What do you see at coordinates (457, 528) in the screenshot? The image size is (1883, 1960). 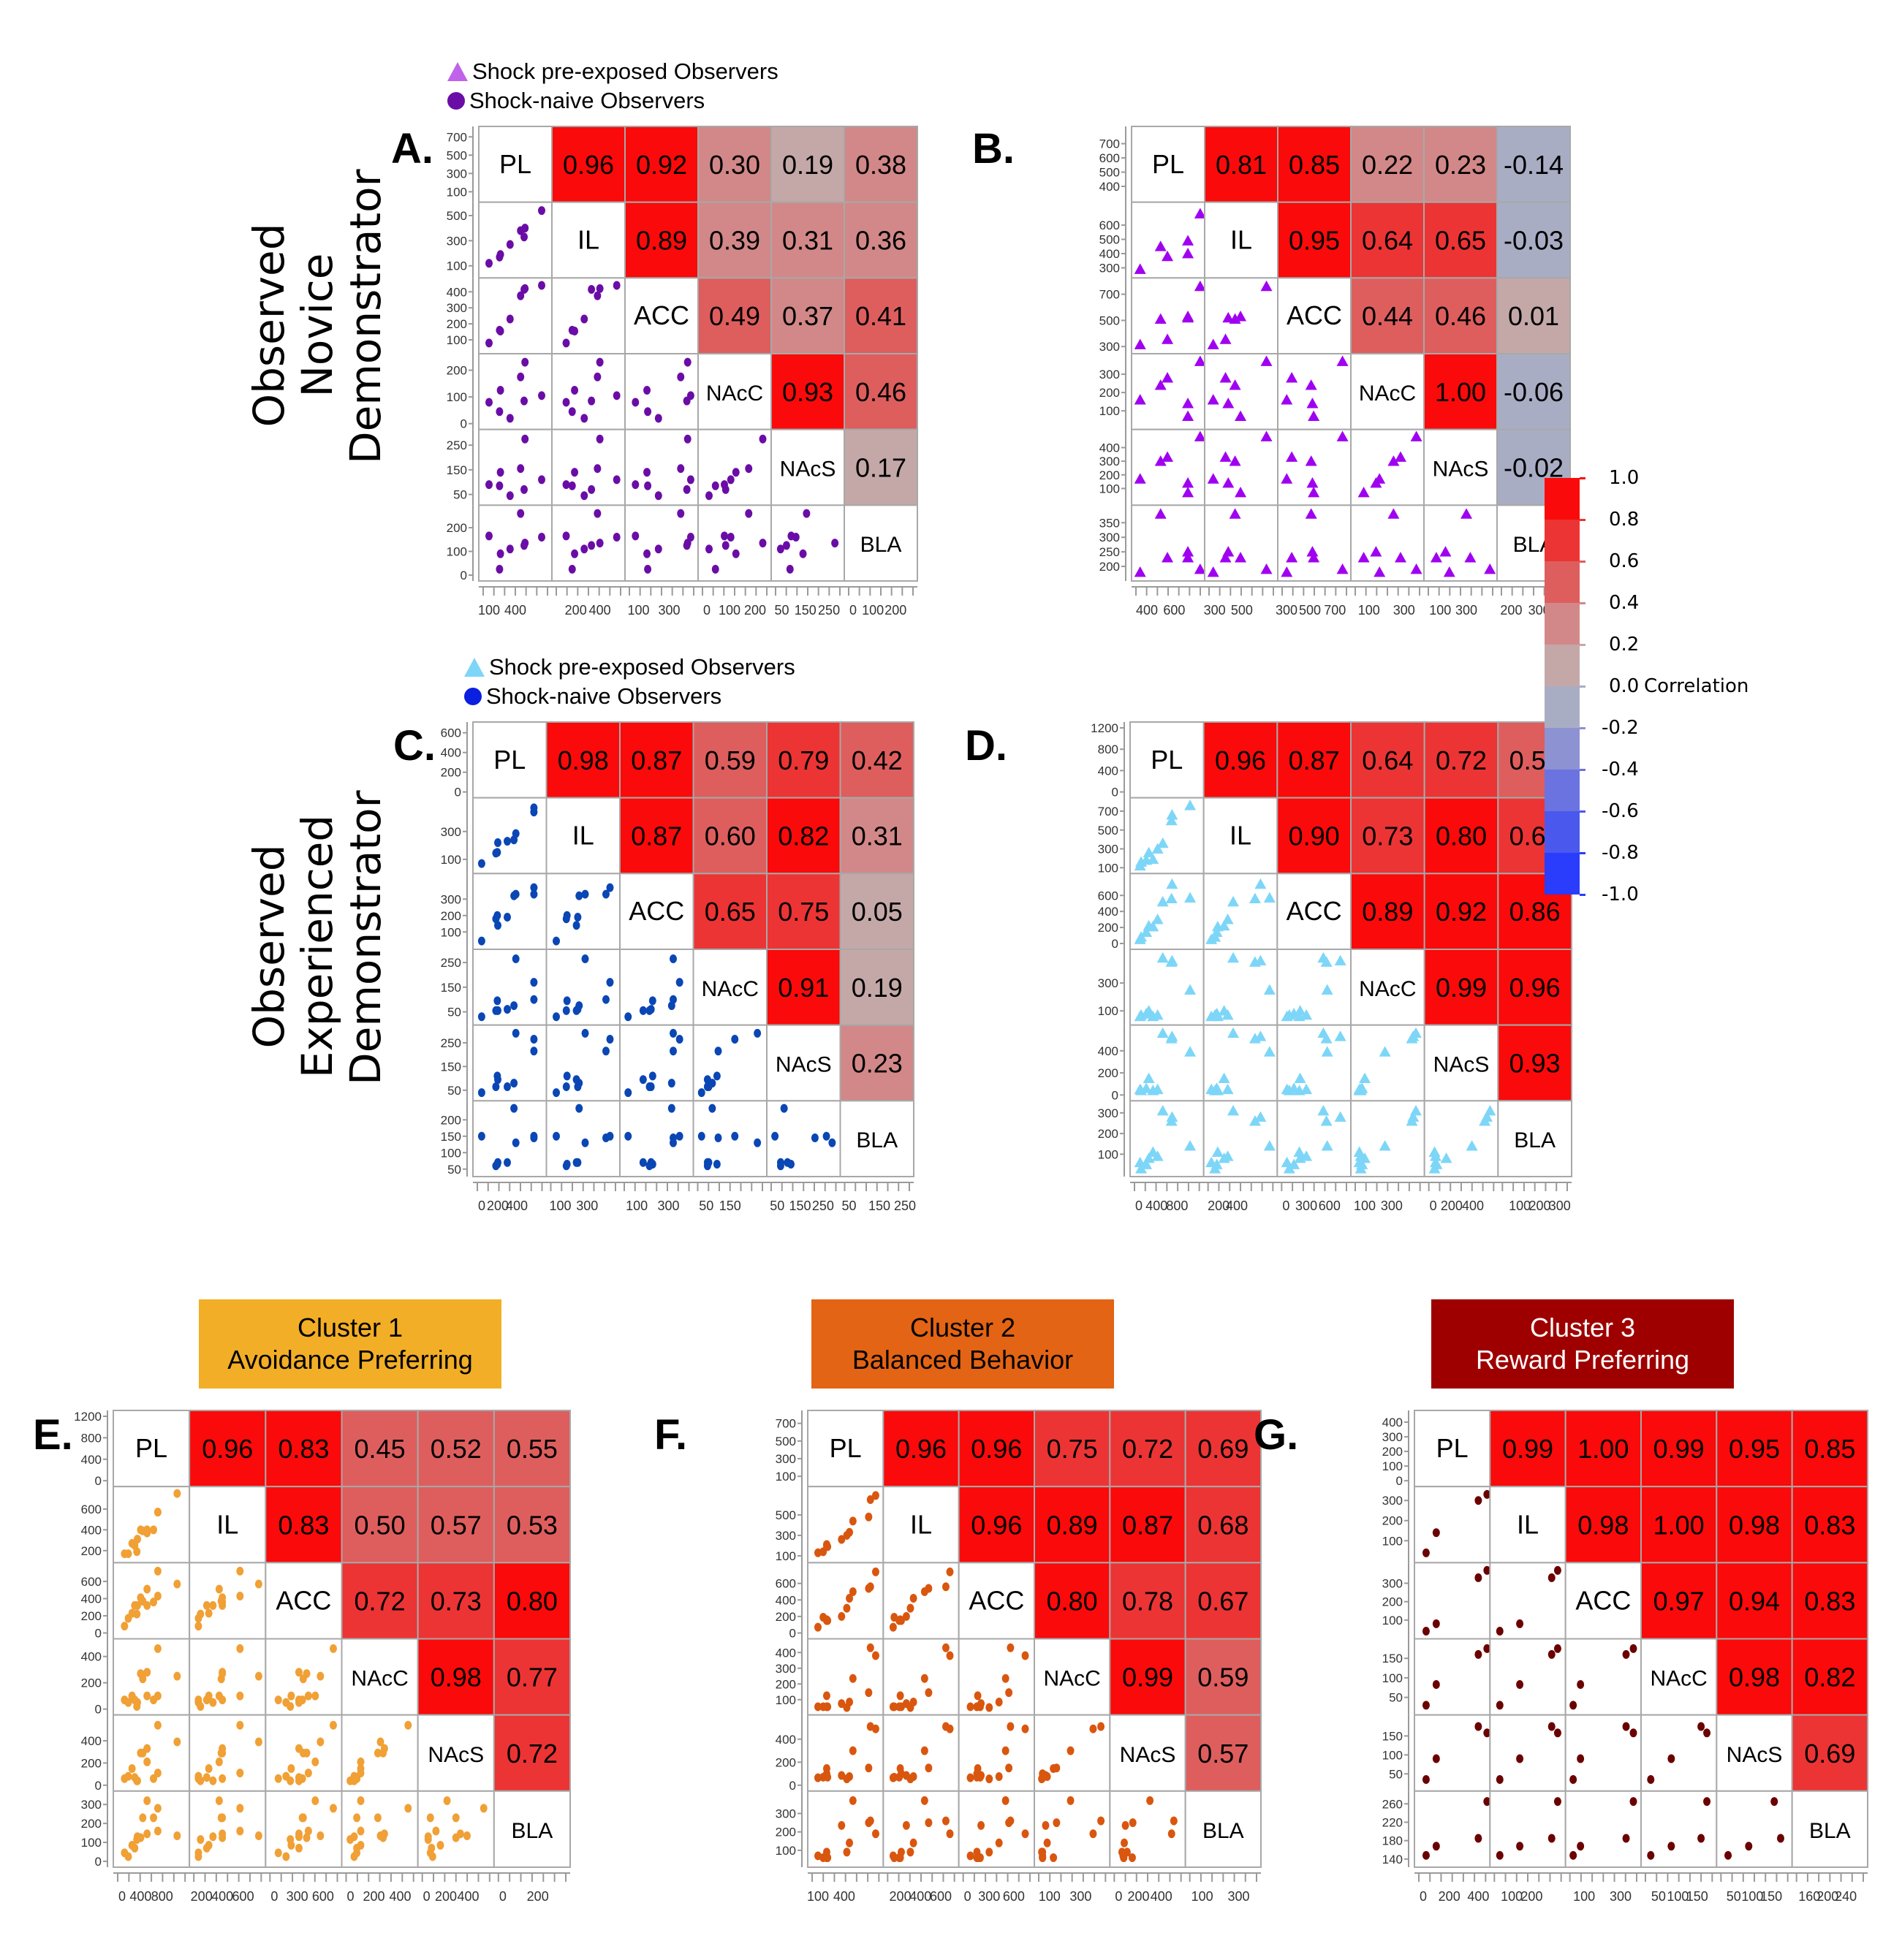 I see `y-tick-label: 200` at bounding box center [457, 528].